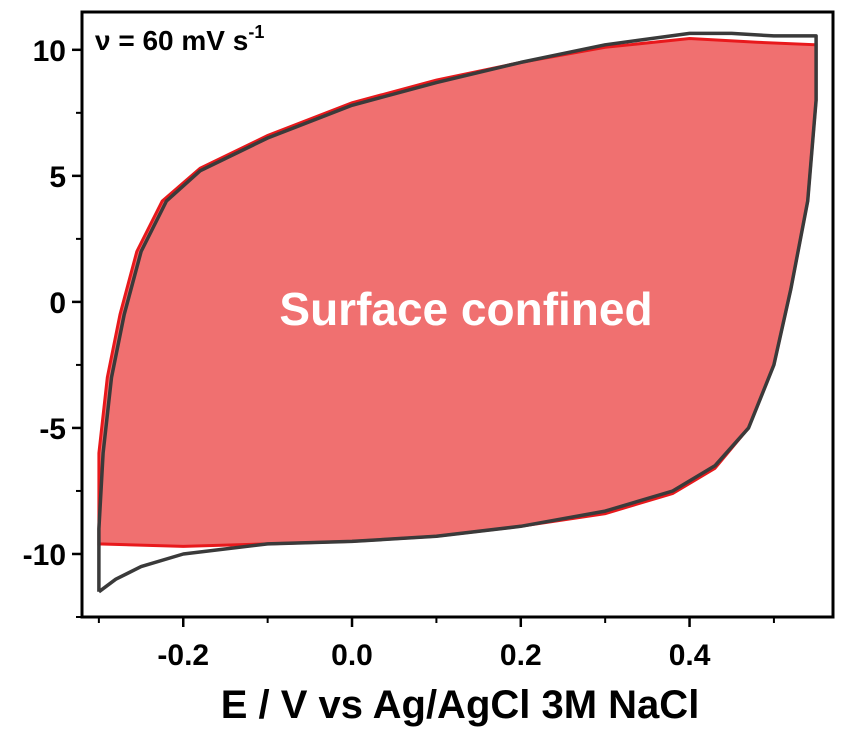 The height and width of the screenshot is (734, 841). What do you see at coordinates (521, 655) in the screenshot?
I see `x-tick-label: 0.2` at bounding box center [521, 655].